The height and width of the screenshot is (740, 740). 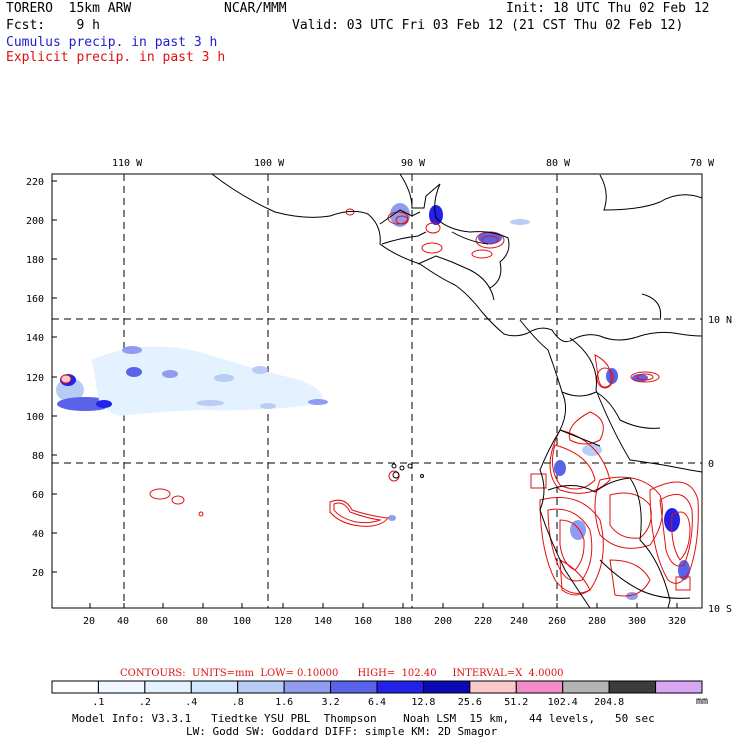 What do you see at coordinates (558, 163) in the screenshot?
I see `lon-label-80w: 80 W` at bounding box center [558, 163].